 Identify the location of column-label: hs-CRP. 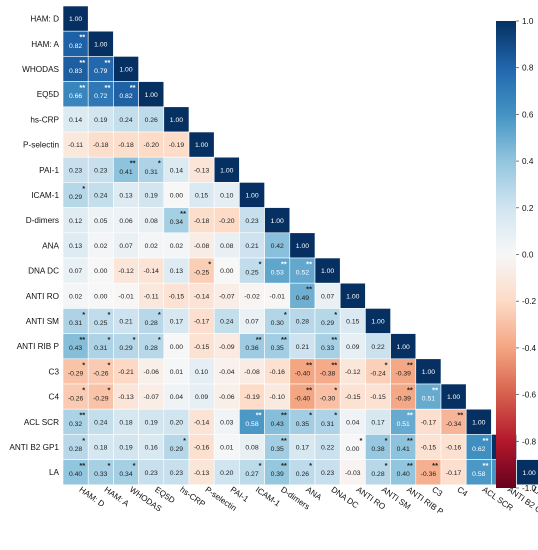
(192, 497).